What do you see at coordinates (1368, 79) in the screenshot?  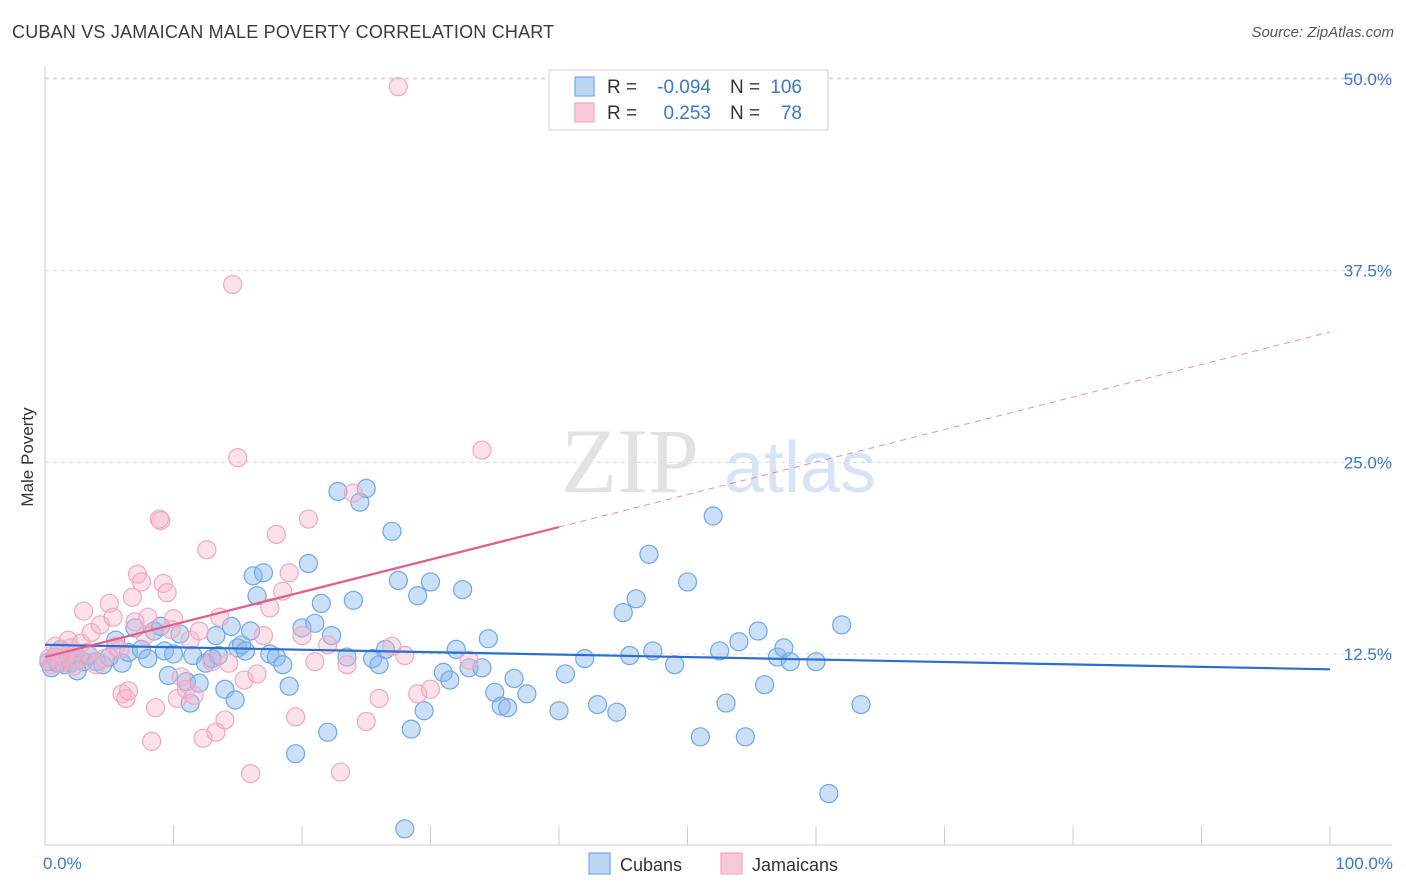 I see `y-tick-label: 50.0%` at bounding box center [1368, 79].